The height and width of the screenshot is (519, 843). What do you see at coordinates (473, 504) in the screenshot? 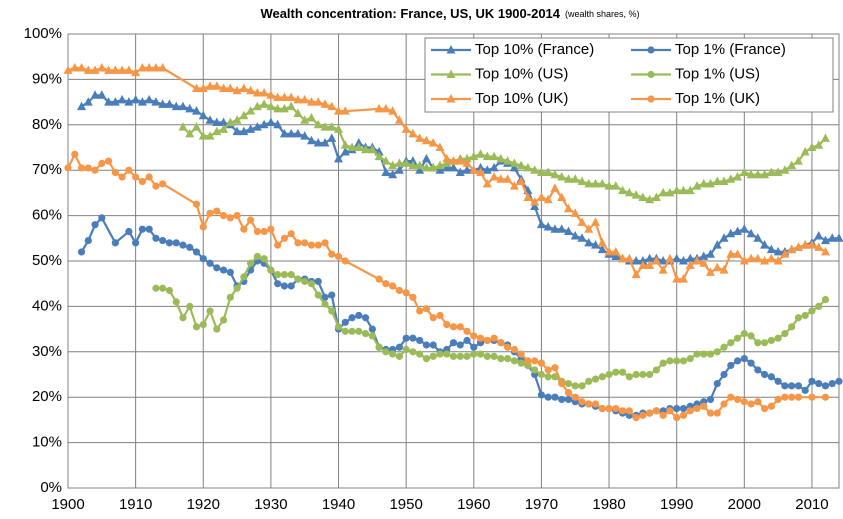
I see `x-tick-label: 1960` at bounding box center [473, 504].